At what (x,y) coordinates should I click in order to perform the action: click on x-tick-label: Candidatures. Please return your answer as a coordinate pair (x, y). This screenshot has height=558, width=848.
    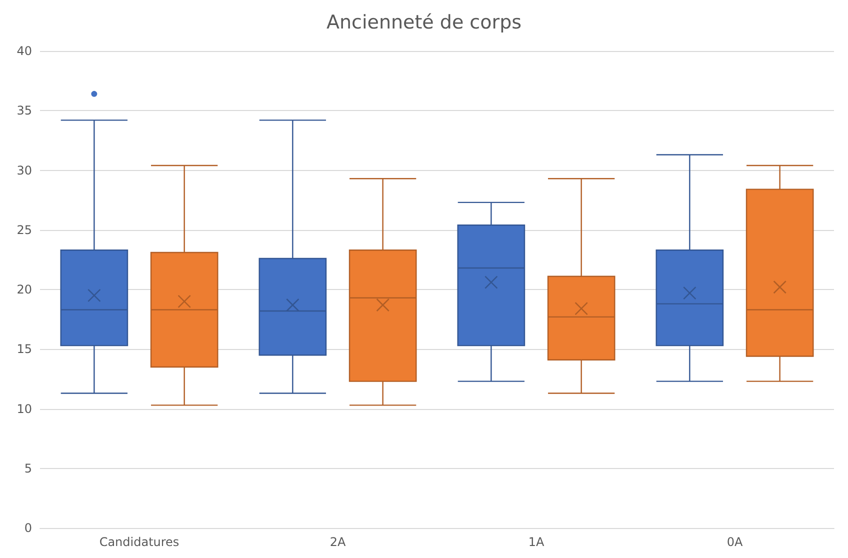
    Looking at the image, I should click on (139, 542).